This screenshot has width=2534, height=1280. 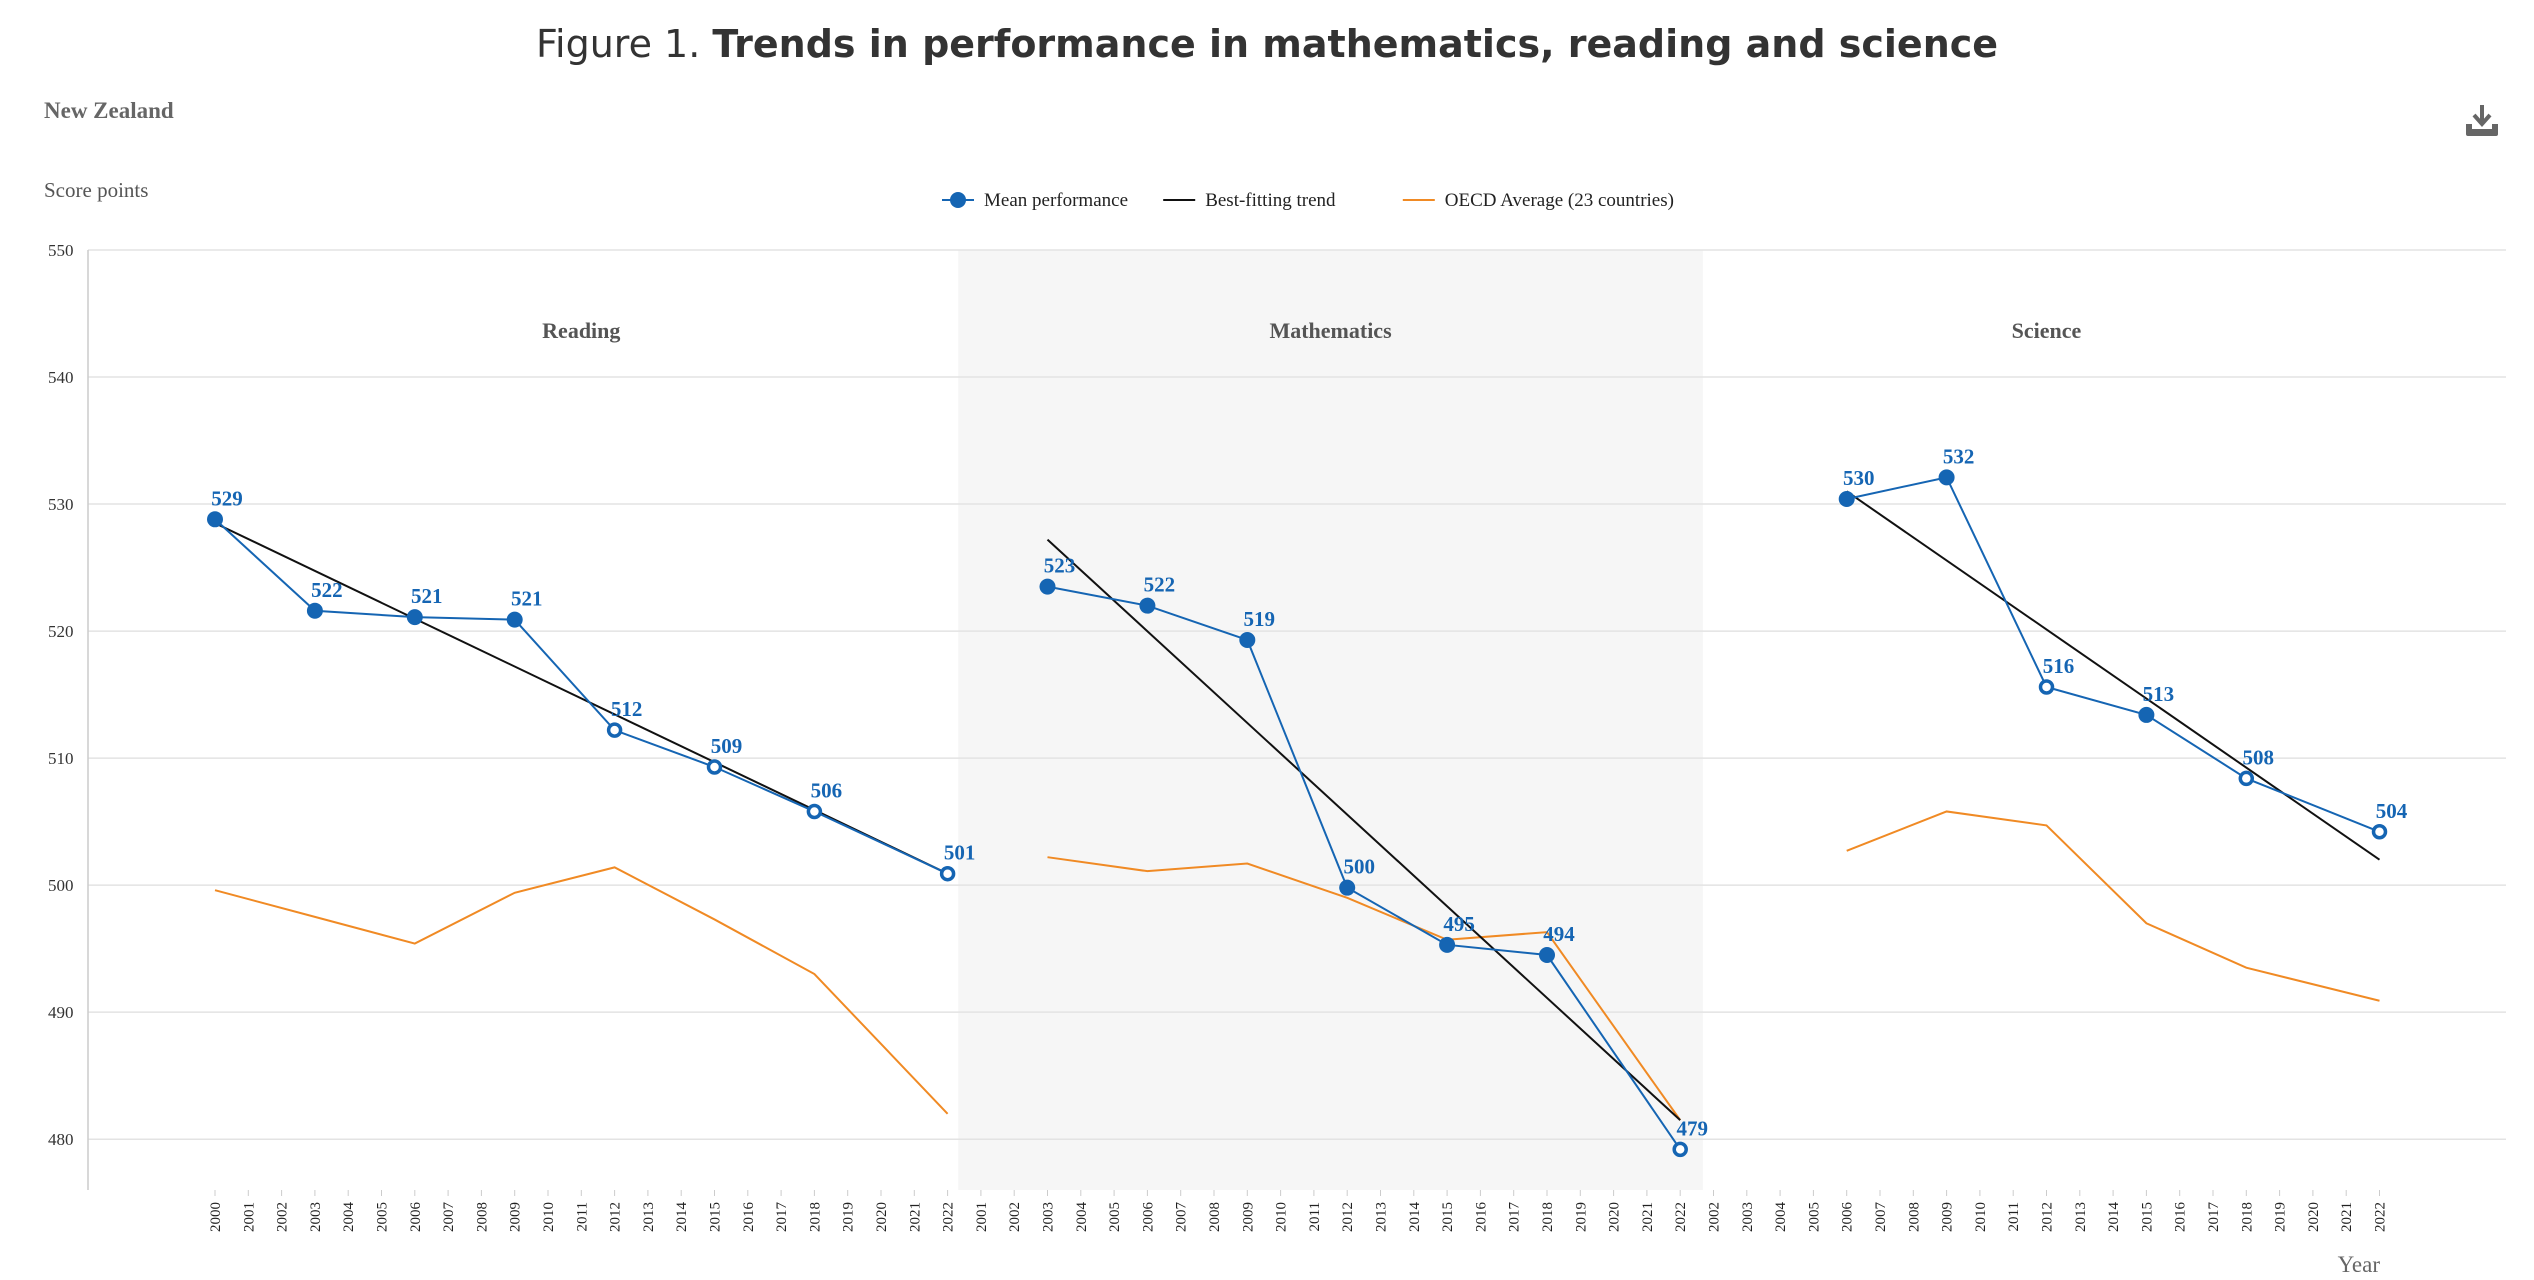 What do you see at coordinates (849, 1217) in the screenshot?
I see `x-tick-label: 2019` at bounding box center [849, 1217].